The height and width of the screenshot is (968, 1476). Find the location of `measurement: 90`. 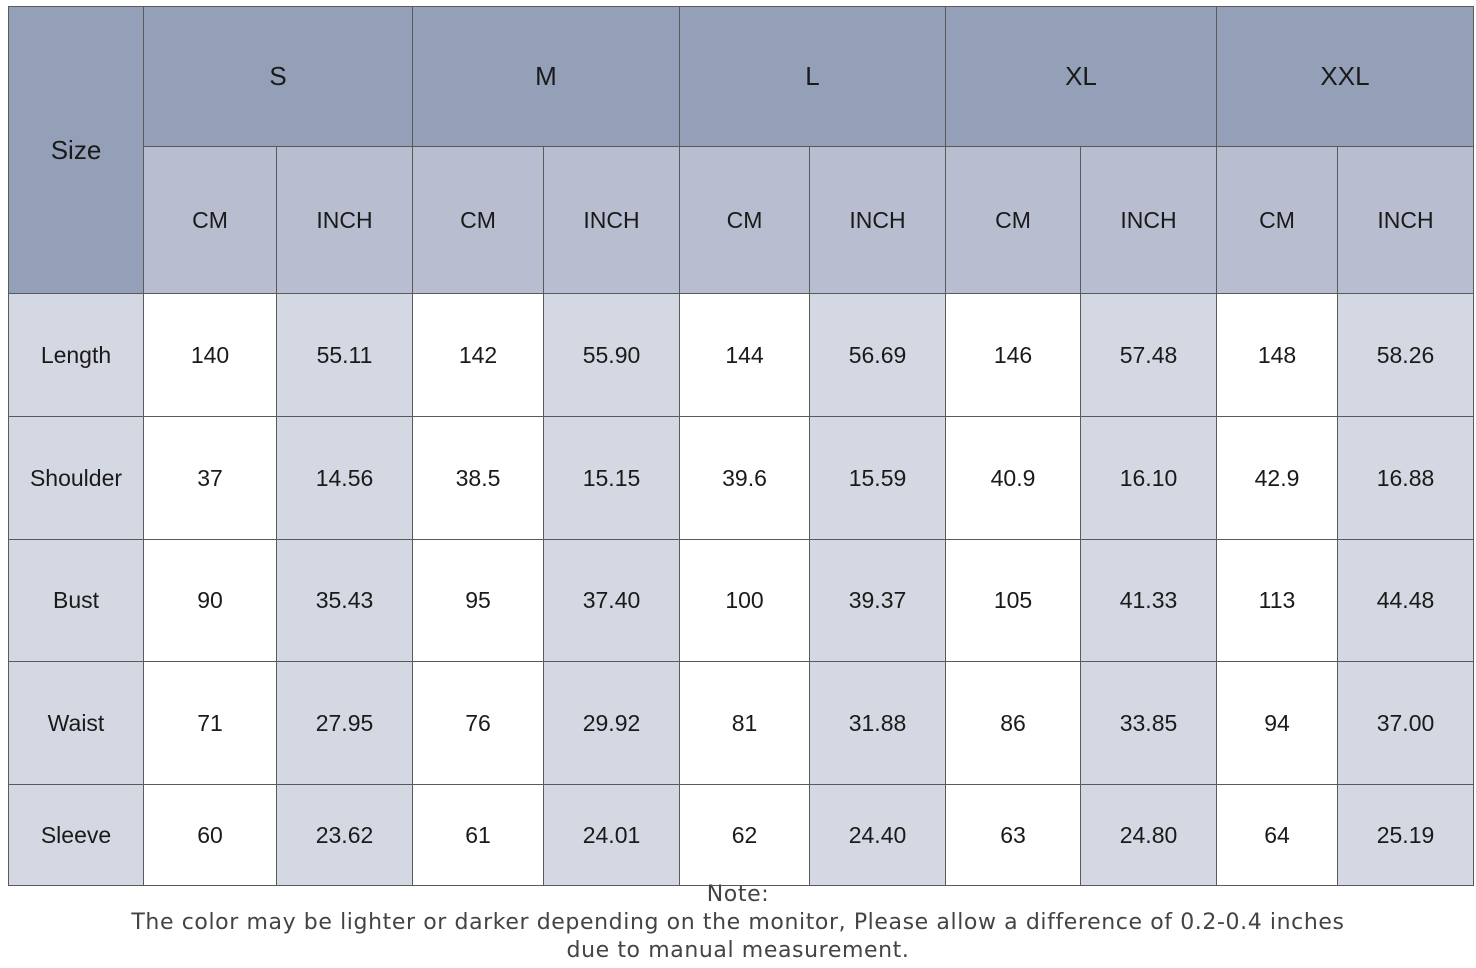

measurement: 90 is located at coordinates (210, 600).